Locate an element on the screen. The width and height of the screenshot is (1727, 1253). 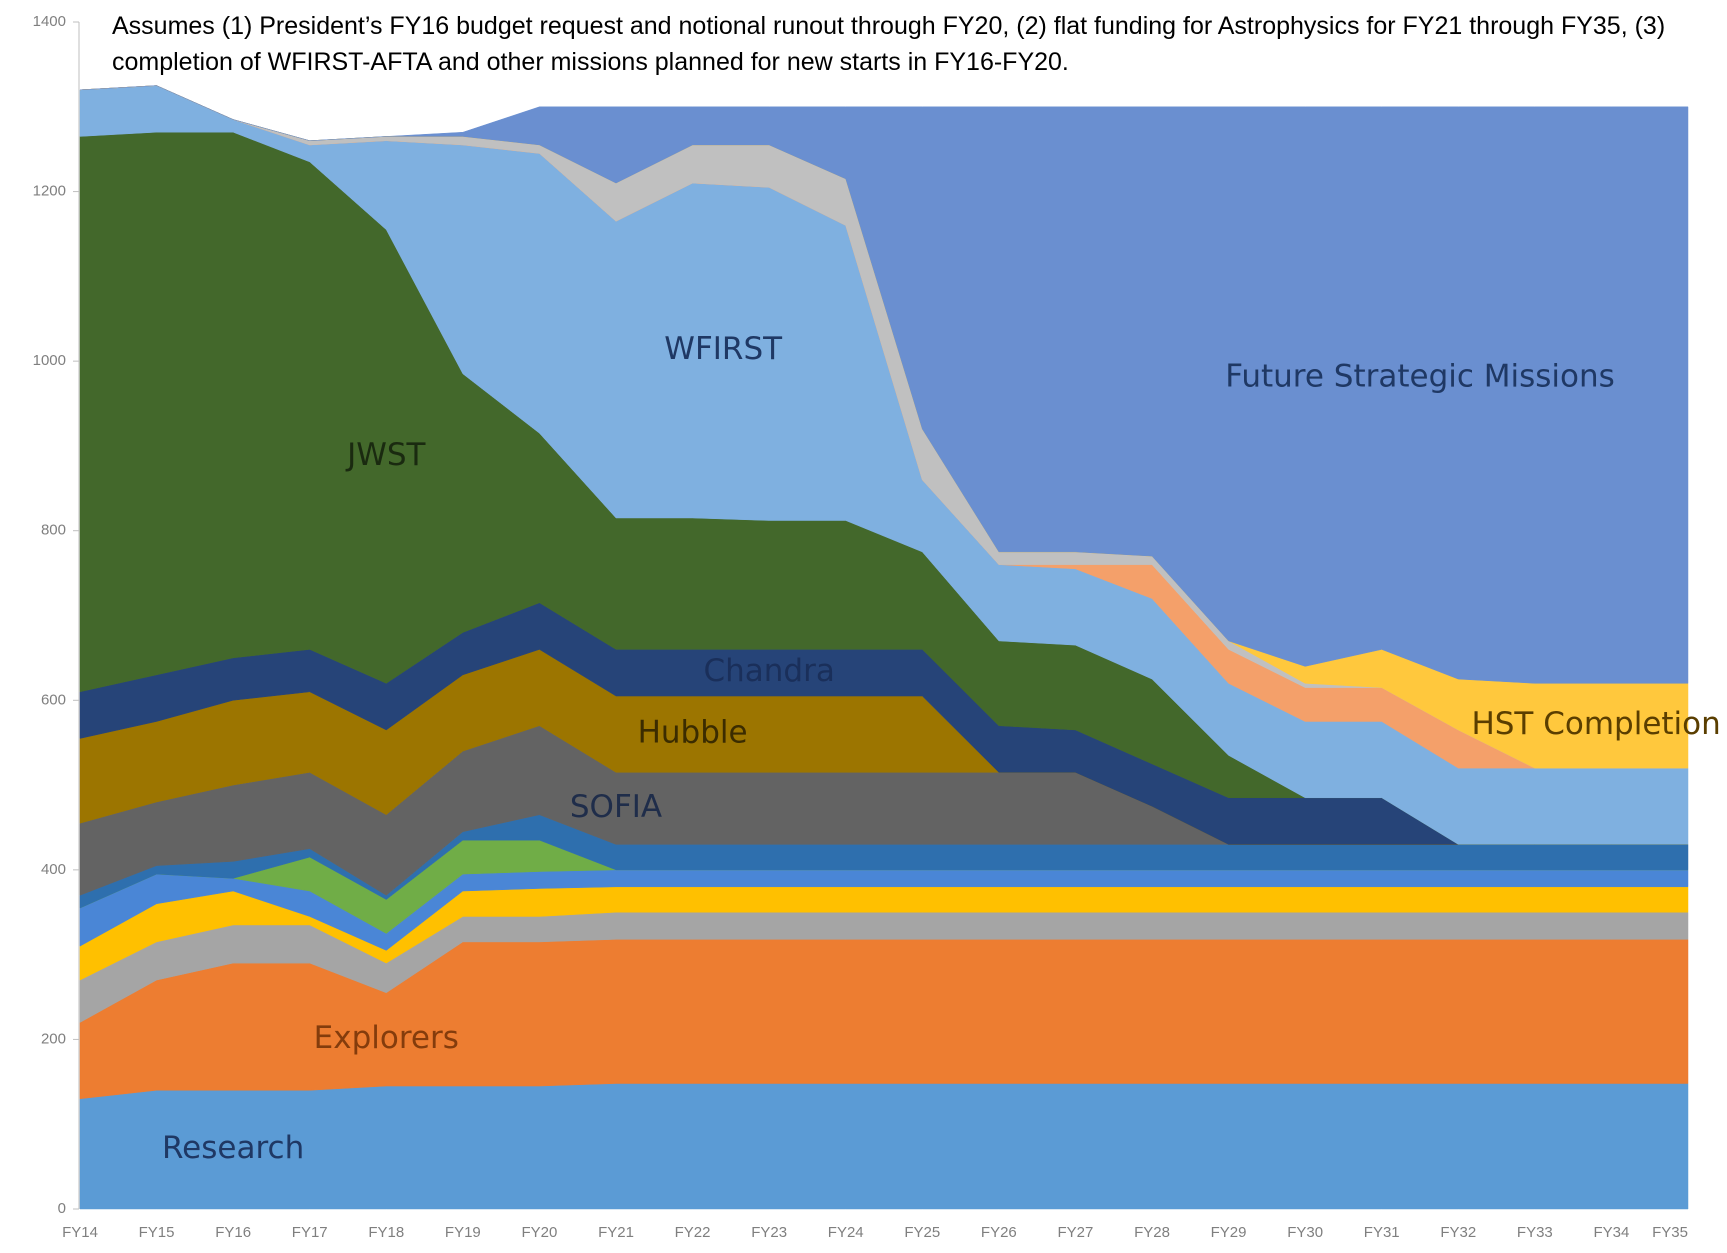
x-tick-label: FY26 is located at coordinates (999, 1232).